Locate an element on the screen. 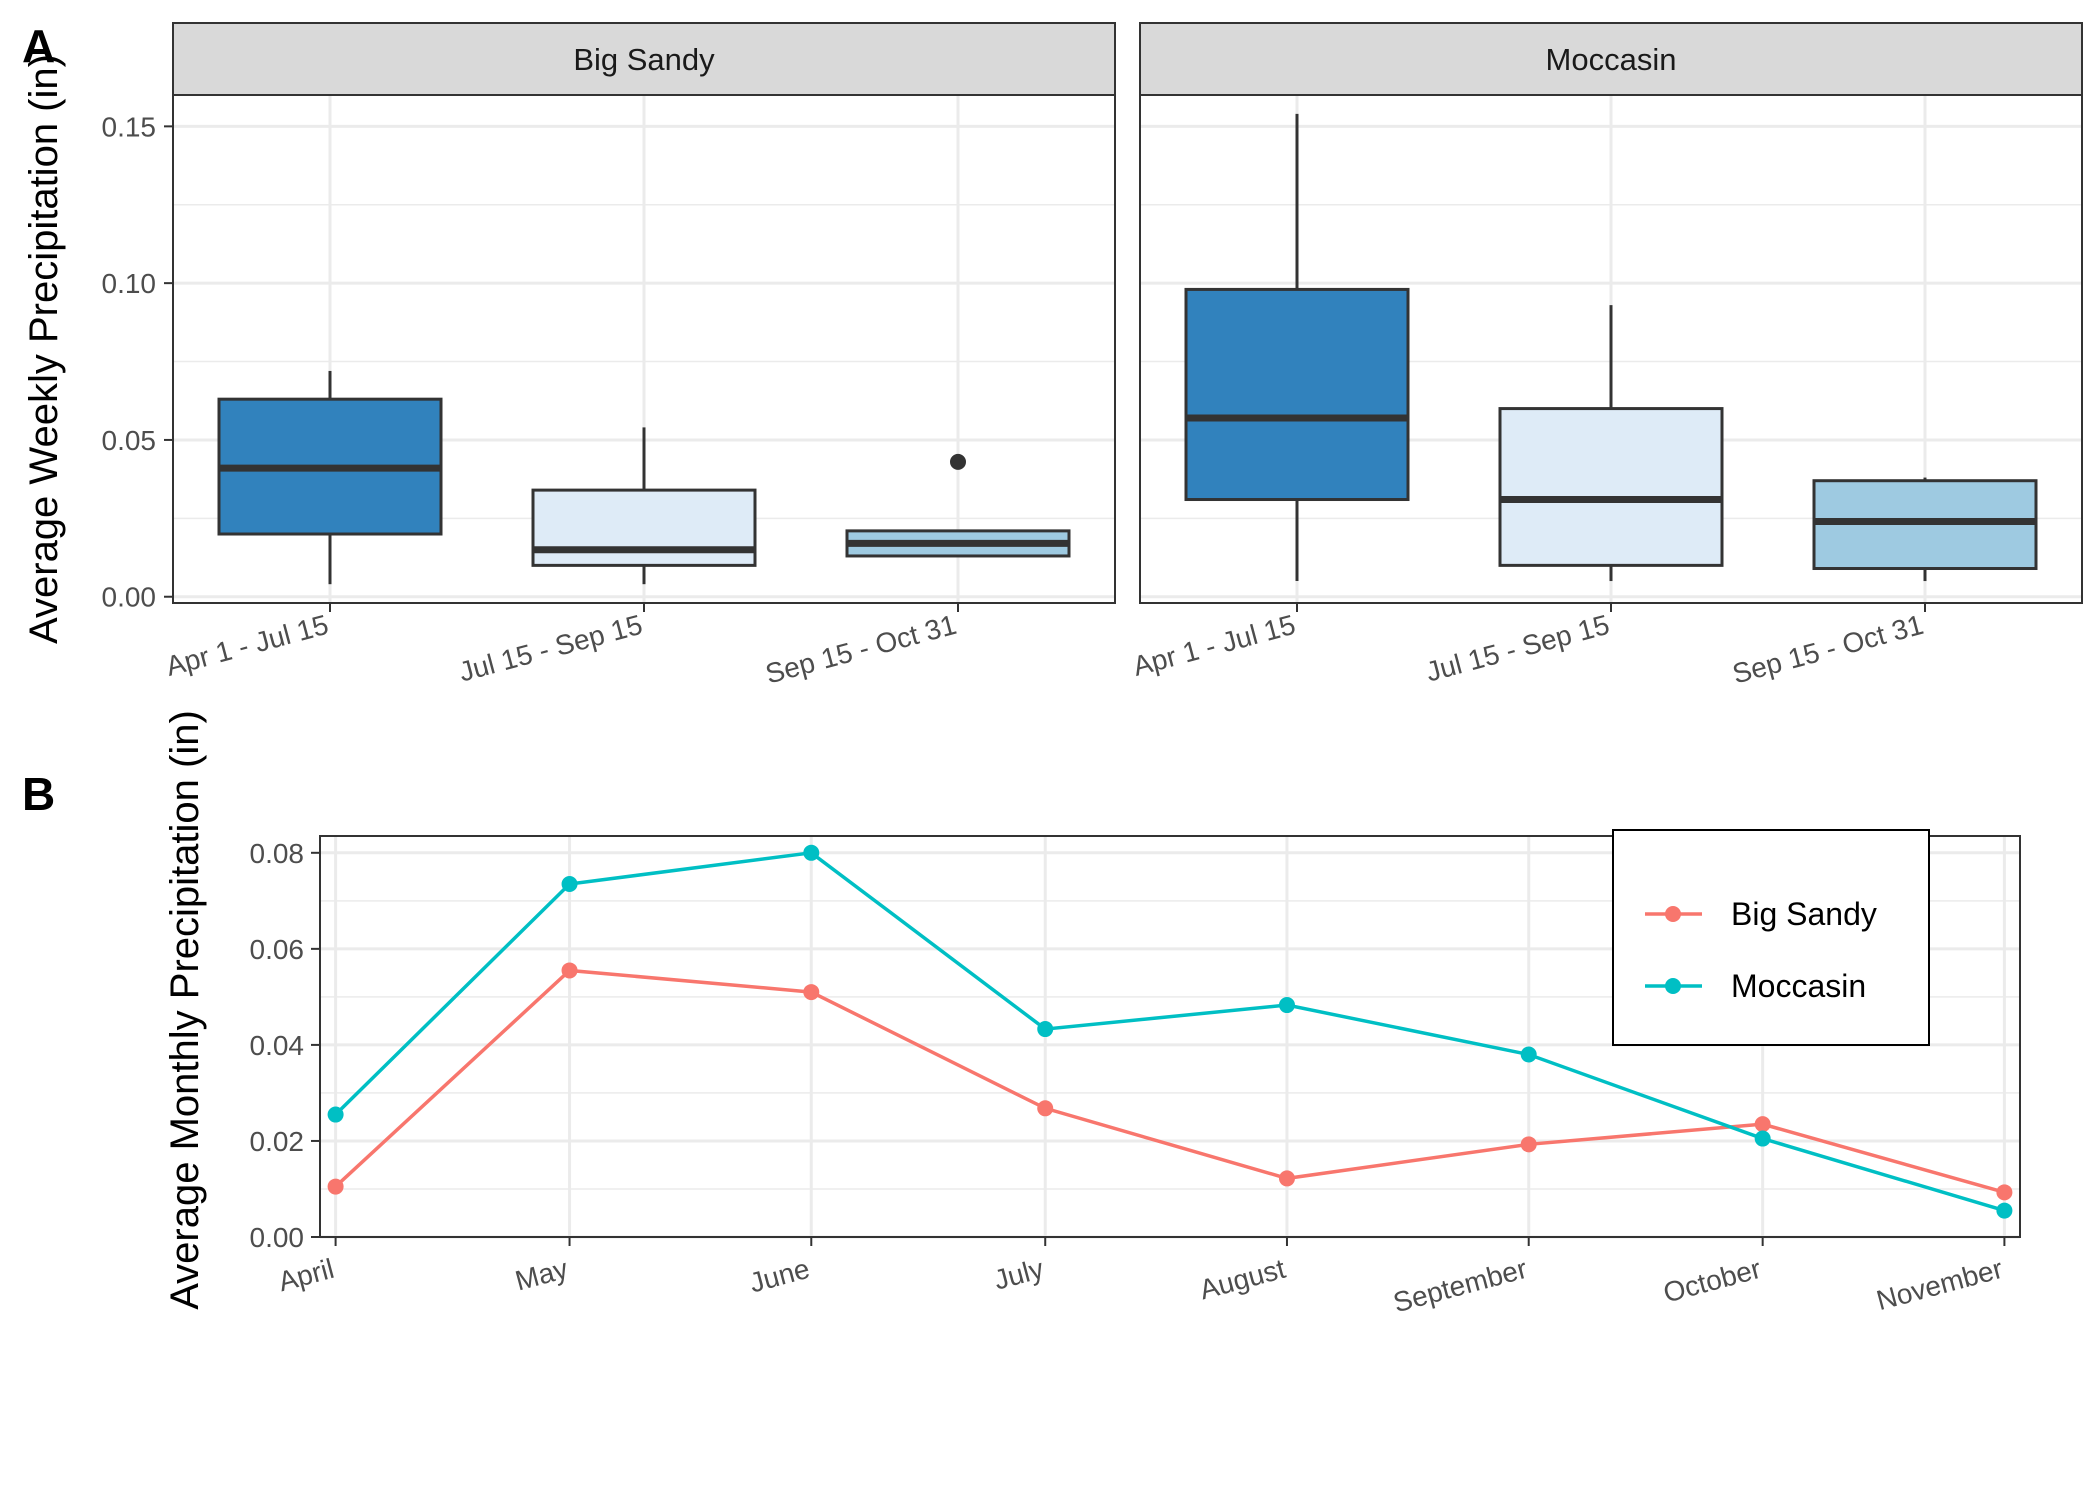 Image resolution: width=2100 pixels, height=1500 pixels. facet-strip-label: Big Sandy is located at coordinates (644, 59).